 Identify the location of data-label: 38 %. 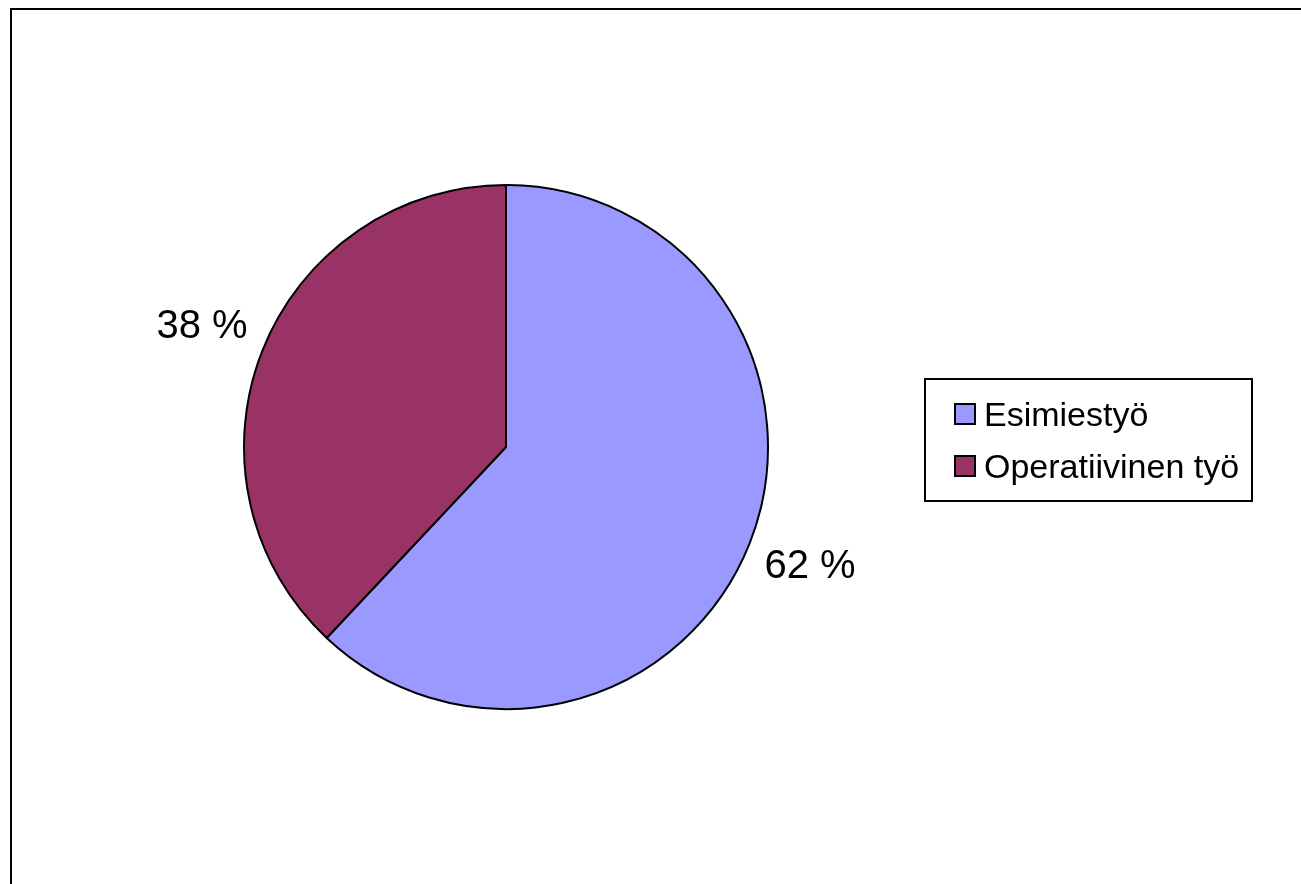
(202, 323).